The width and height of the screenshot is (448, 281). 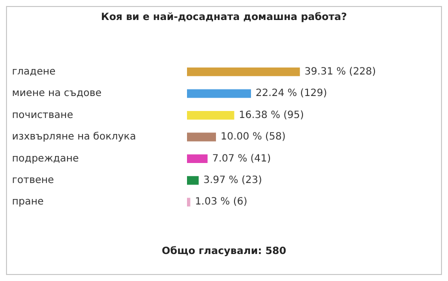 What do you see at coordinates (232, 180) in the screenshot?
I see `data-label: 3.97 % (23)` at bounding box center [232, 180].